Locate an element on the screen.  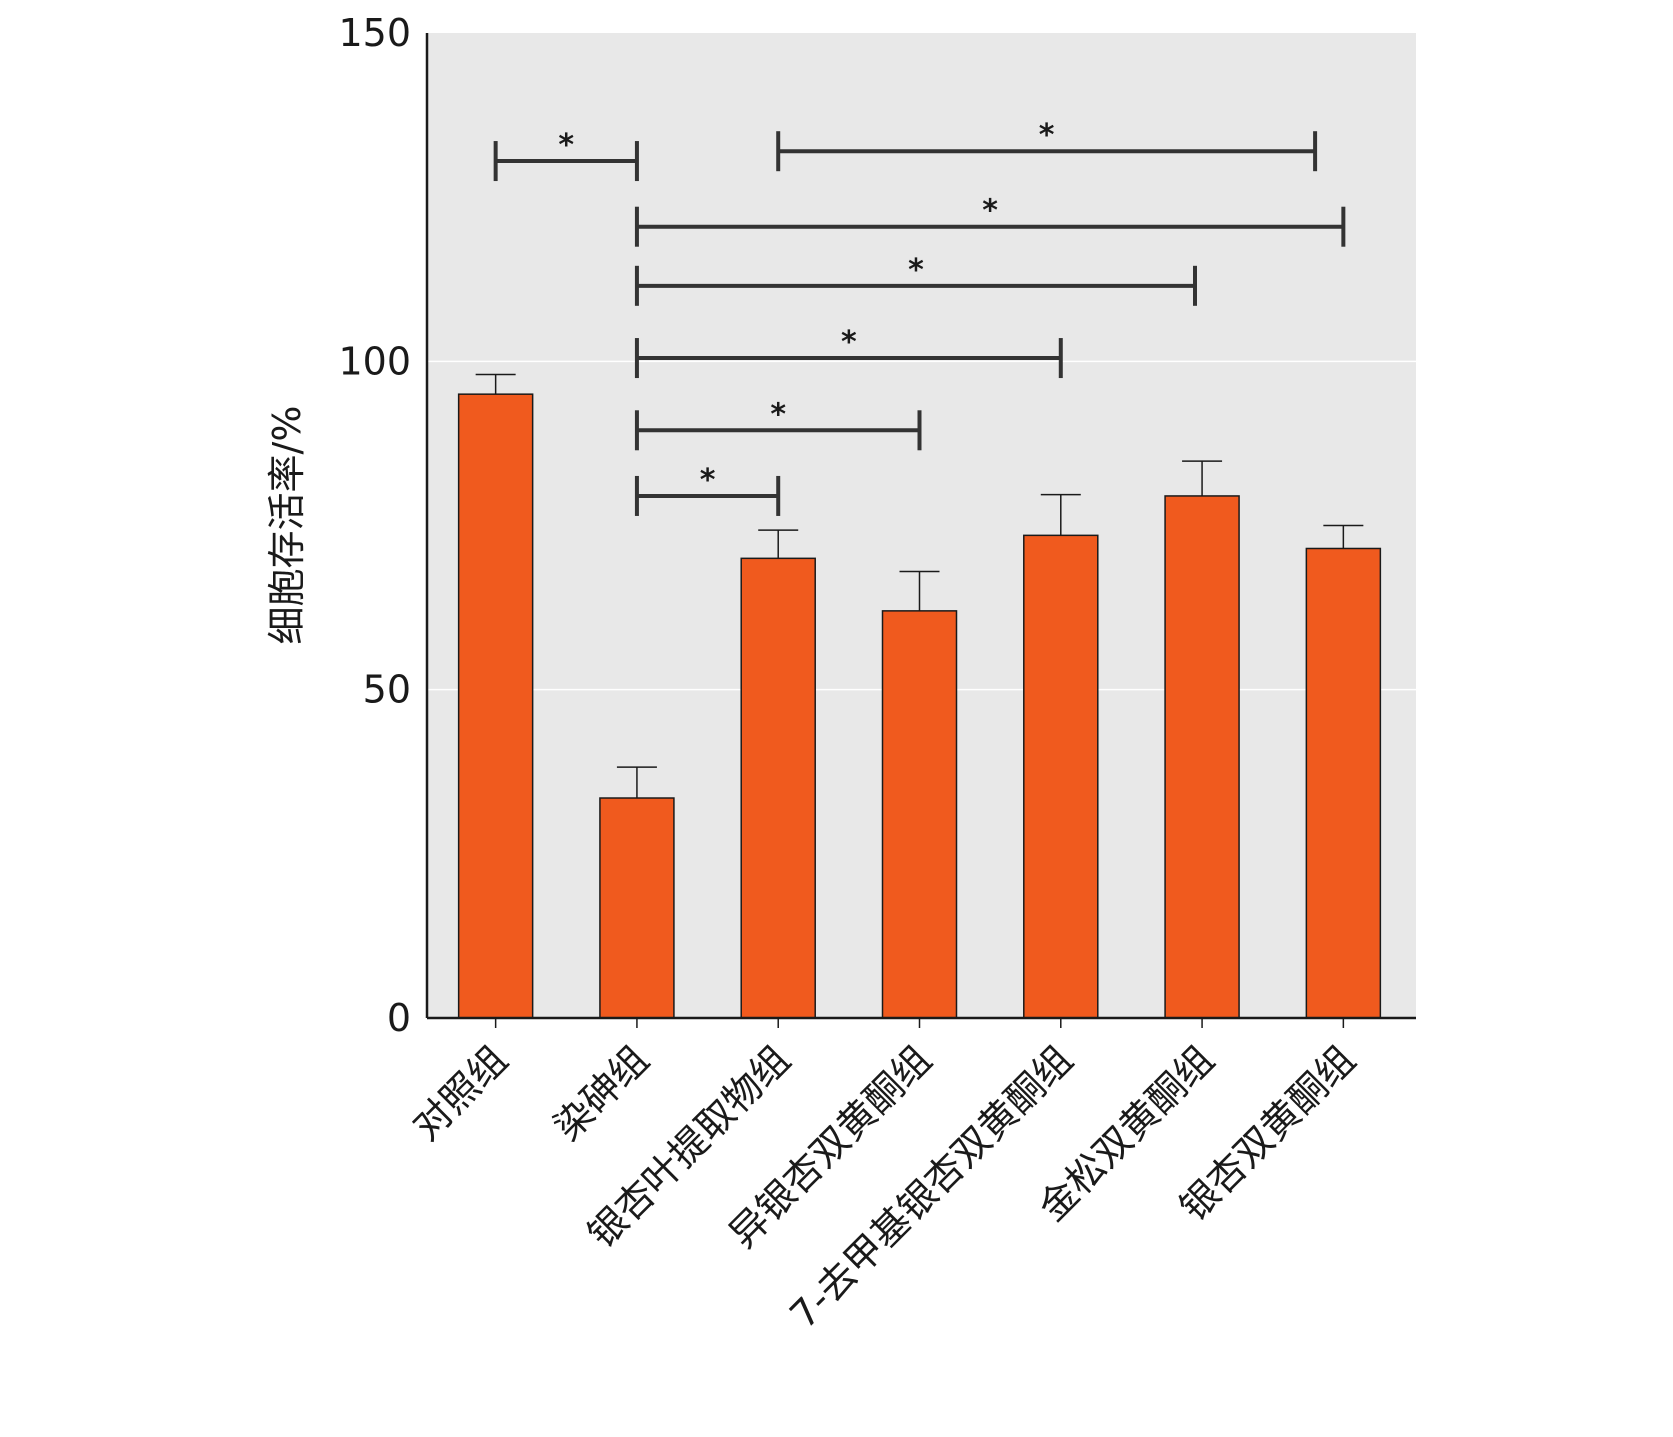
x-category-label: 对照组 is located at coordinates (460, 1093).